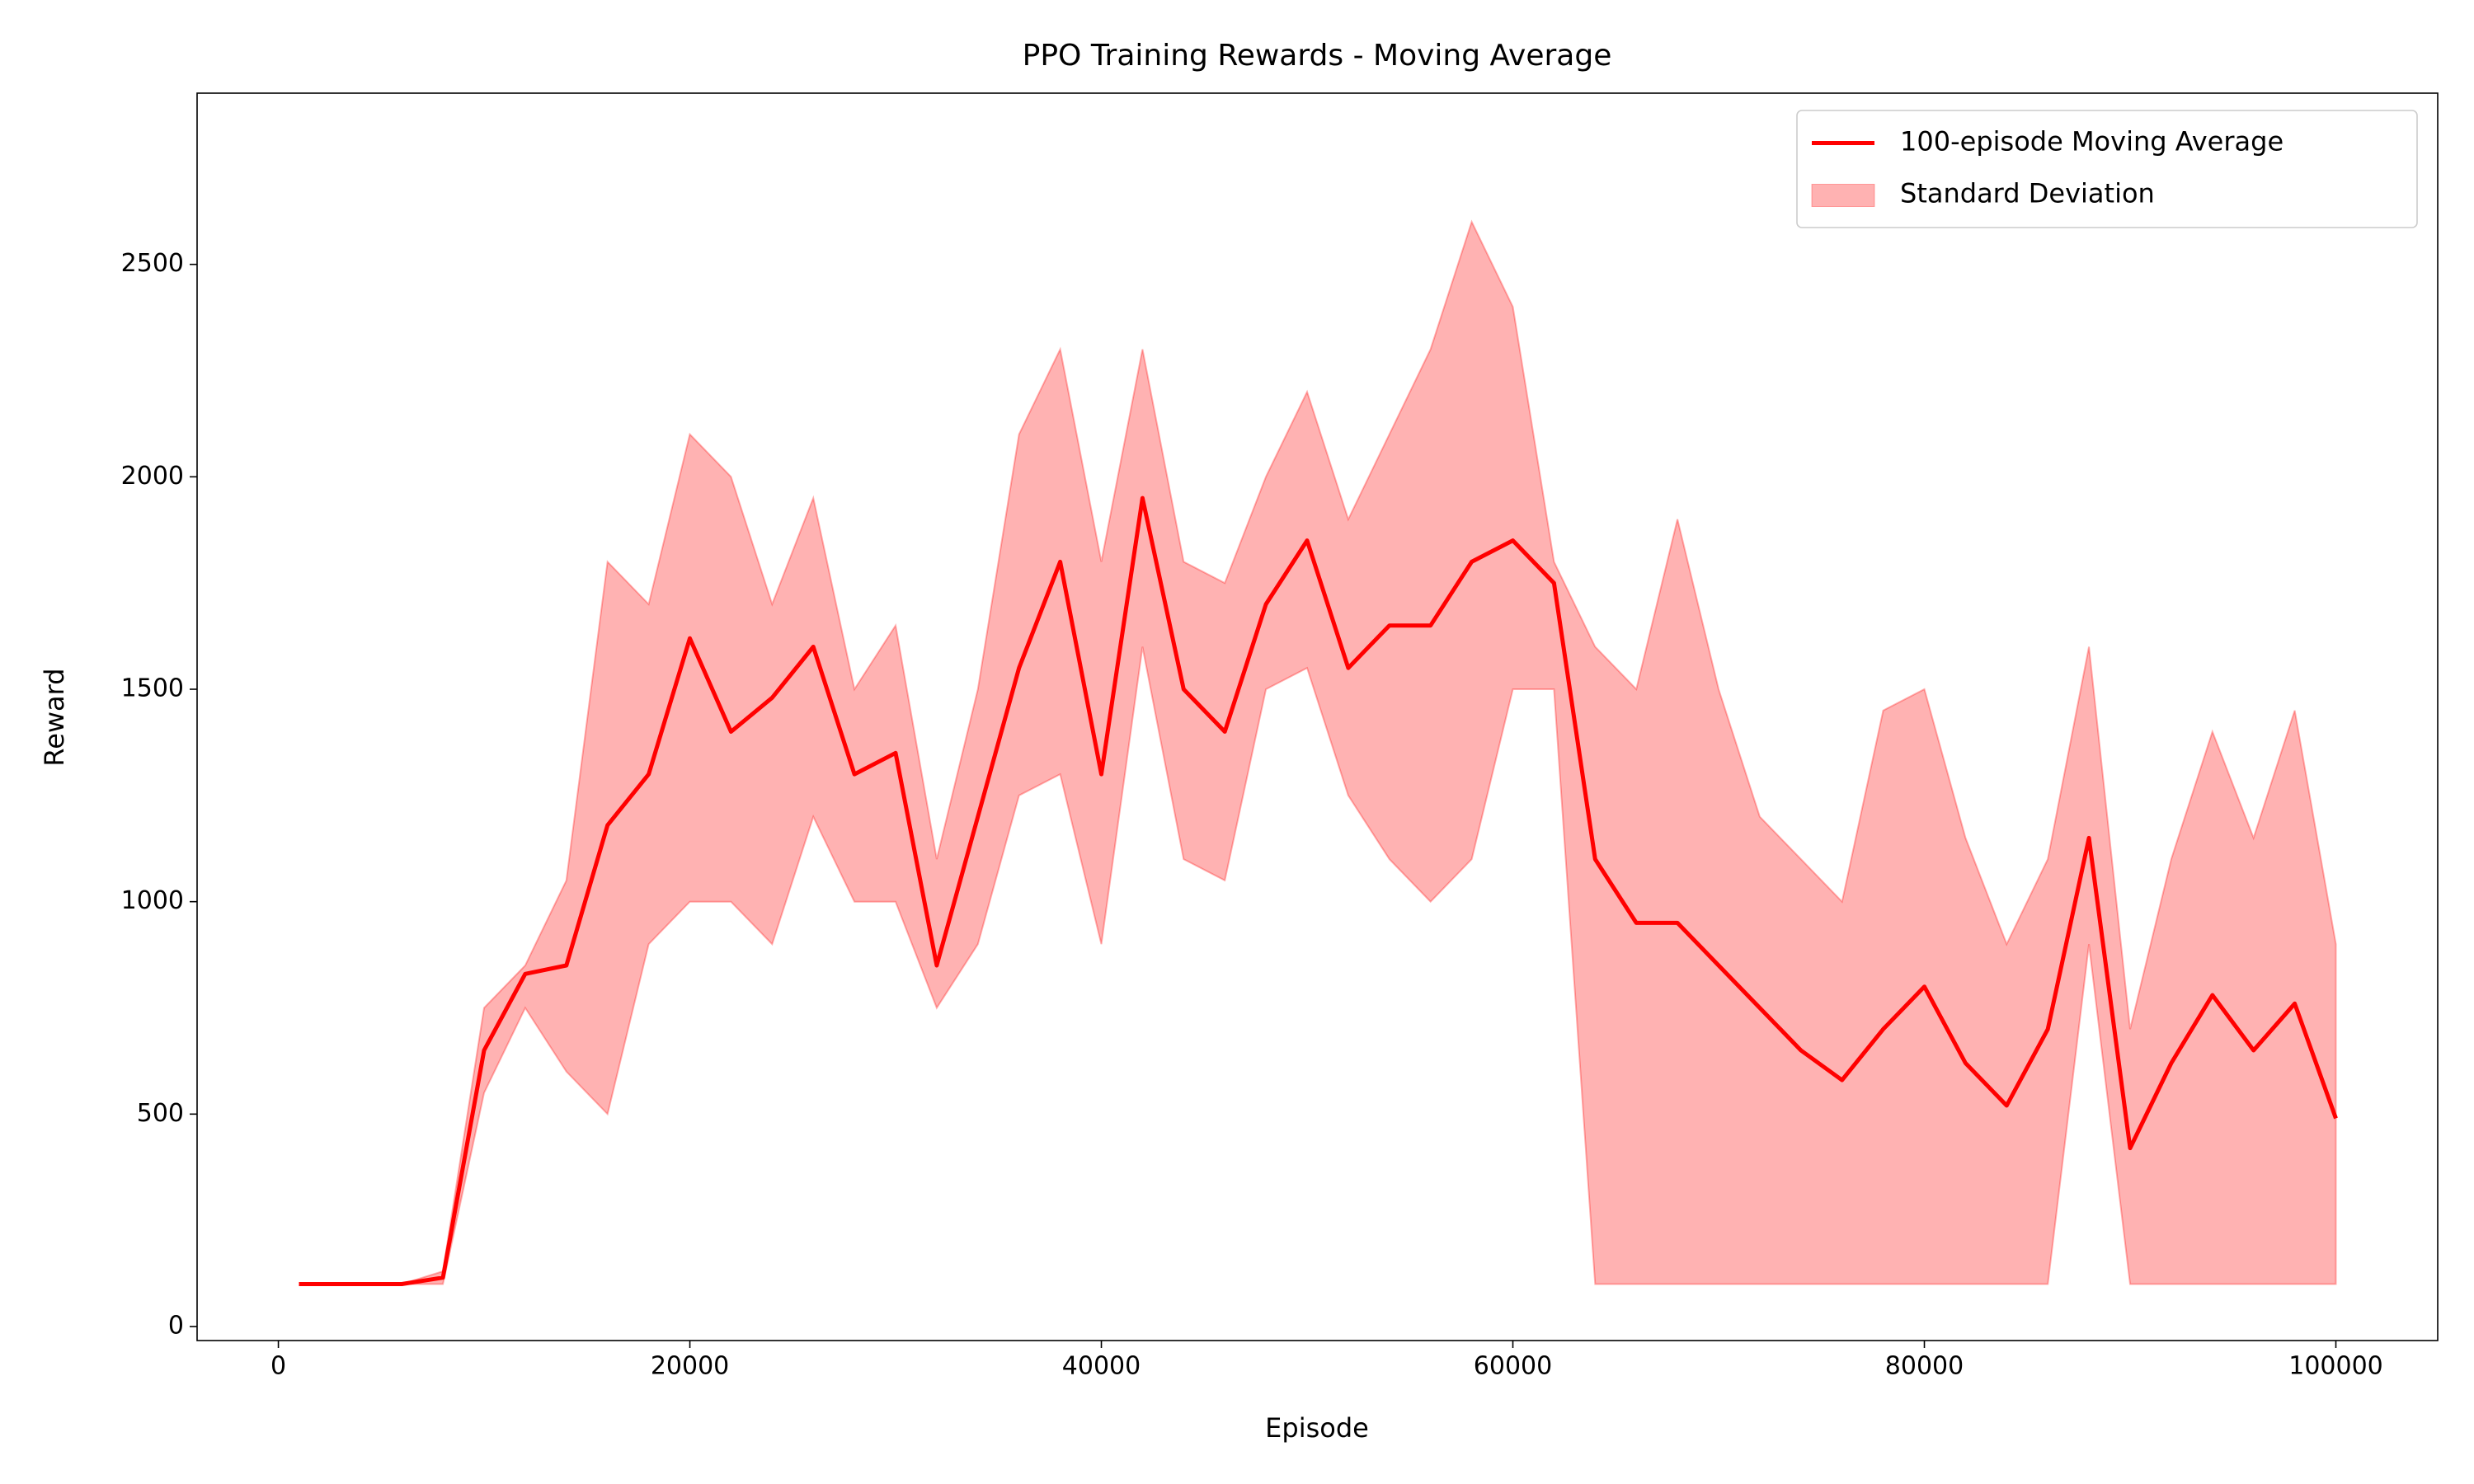 The height and width of the screenshot is (1484, 2474). What do you see at coordinates (2335, 1366) in the screenshot?
I see `x-tick-label: 100000` at bounding box center [2335, 1366].